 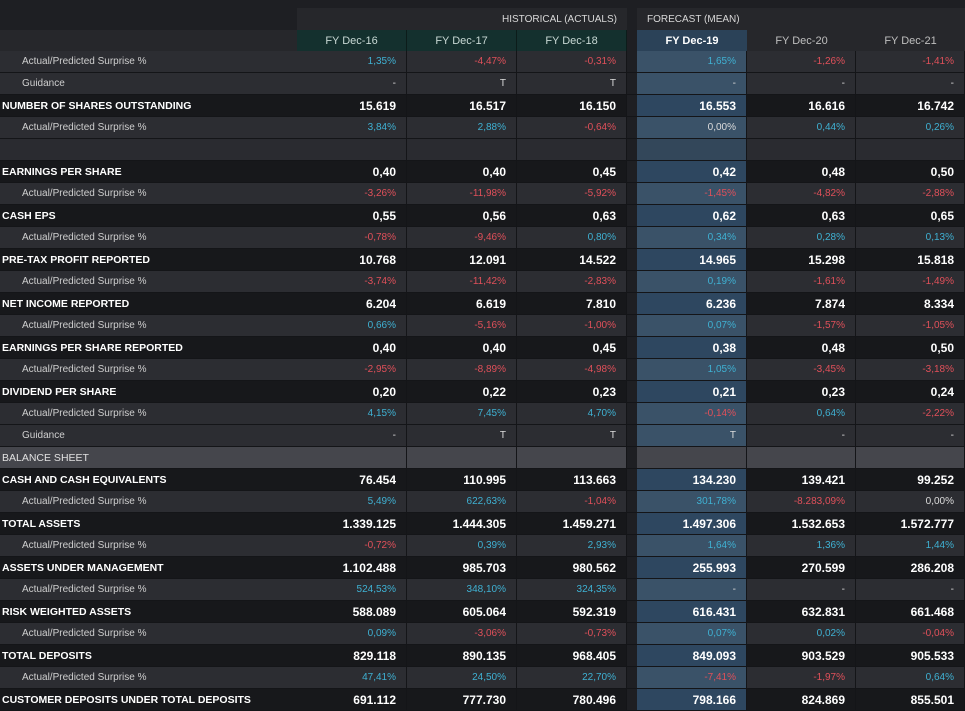 What do you see at coordinates (692, 61) in the screenshot?
I see `value-cell: 1,65%` at bounding box center [692, 61].